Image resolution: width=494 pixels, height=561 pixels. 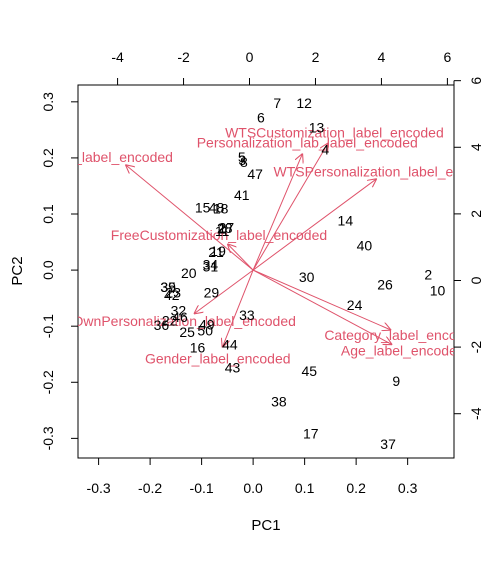 I want to click on y-tick-label-right: 4, so click(x=476, y=147).